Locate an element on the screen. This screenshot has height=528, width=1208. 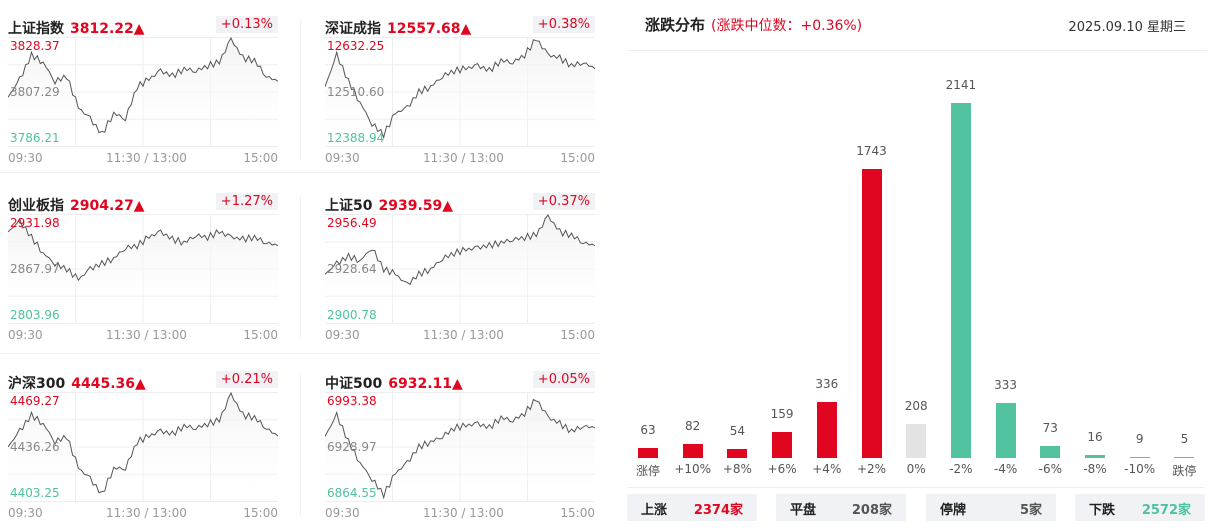
date-label: 2025.09.10 星期三 is located at coordinates (1127, 27).